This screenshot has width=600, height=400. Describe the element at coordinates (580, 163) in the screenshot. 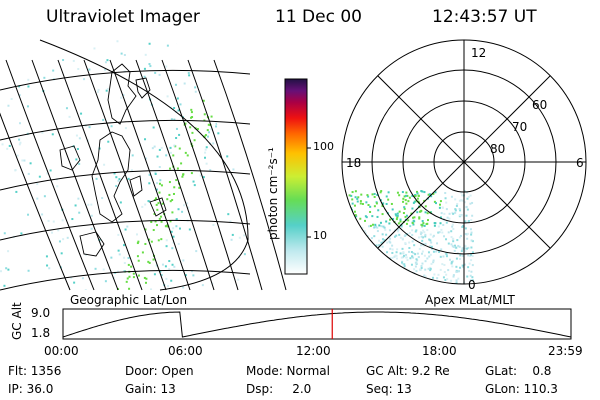

I see `mlt-label-6: 6` at that location.